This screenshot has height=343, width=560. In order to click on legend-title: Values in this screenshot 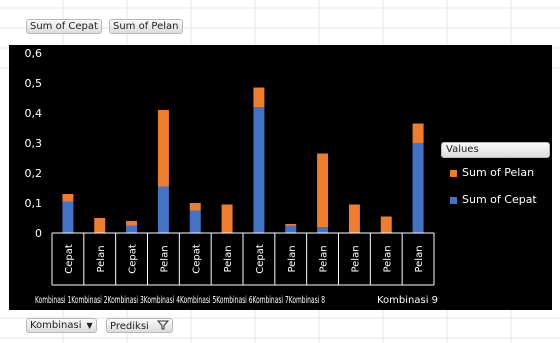, I will do `click(462, 149)`.